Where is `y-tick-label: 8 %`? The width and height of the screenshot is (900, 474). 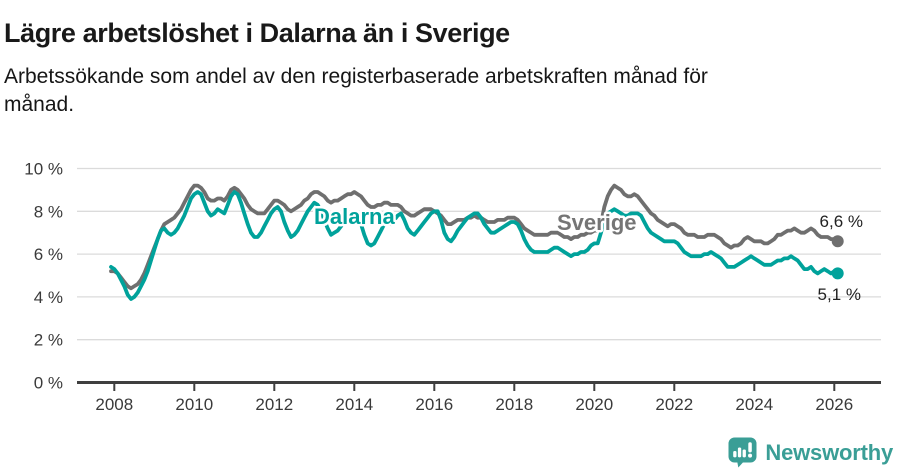 y-tick-label: 8 % is located at coordinates (48, 211).